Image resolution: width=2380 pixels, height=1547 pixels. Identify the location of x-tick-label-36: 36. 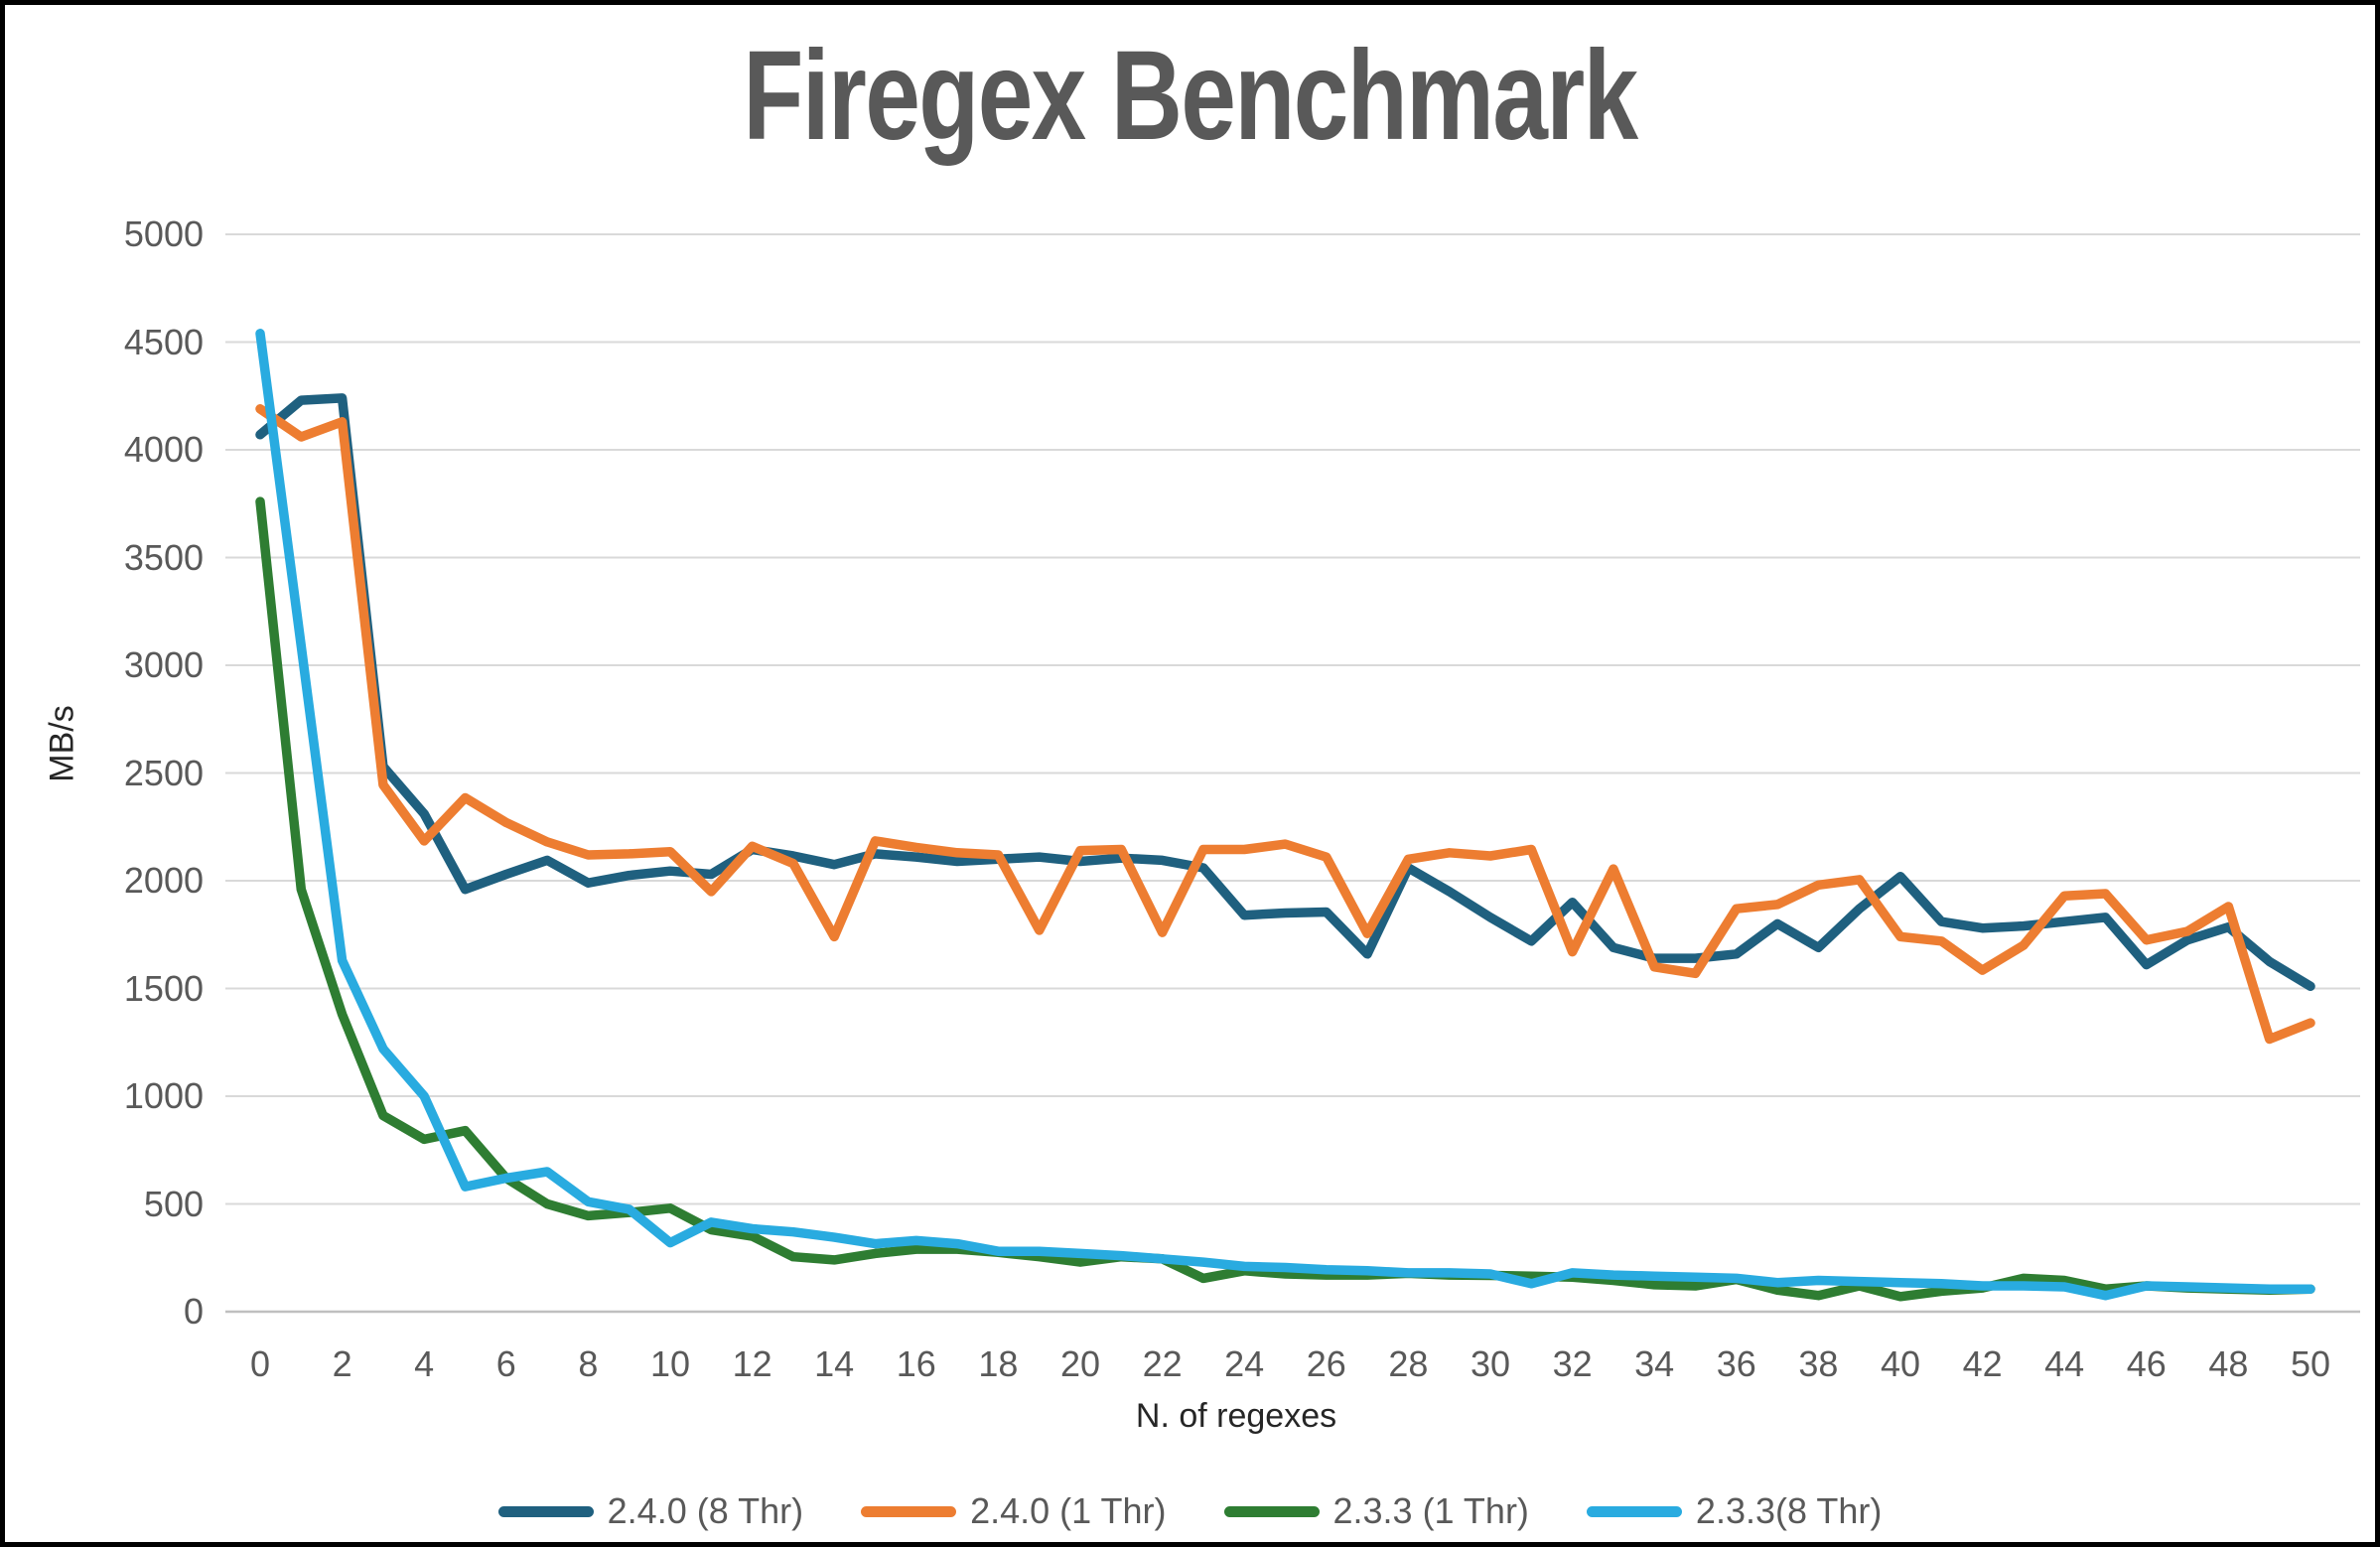
(1736, 1363).